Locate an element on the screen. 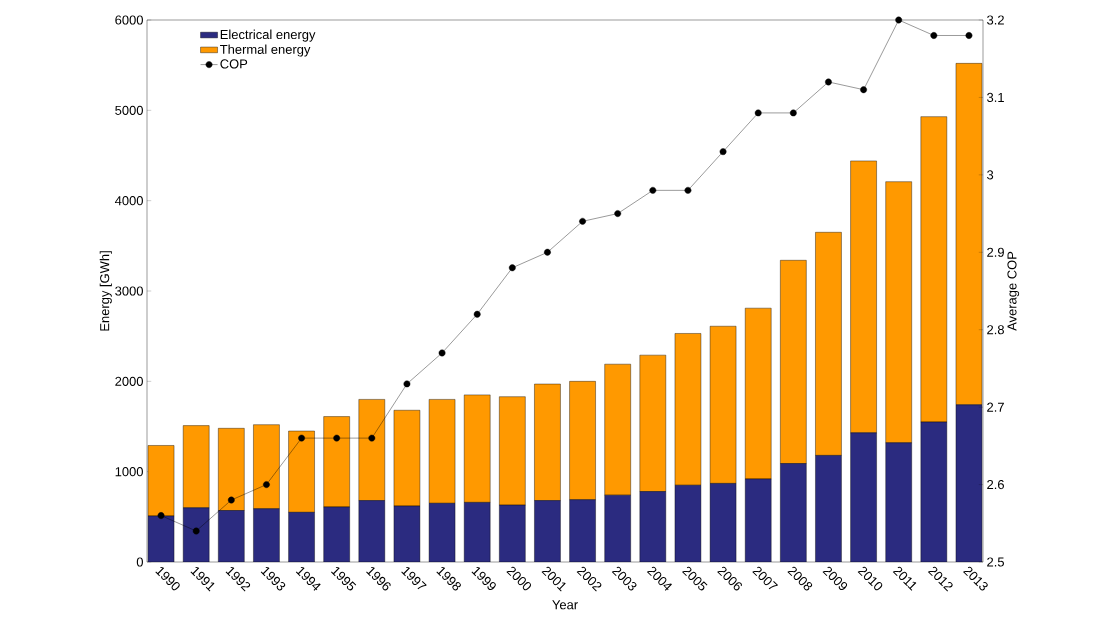 This screenshot has width=1110, height=641. y2-tick-label: 3 is located at coordinates (990, 175).